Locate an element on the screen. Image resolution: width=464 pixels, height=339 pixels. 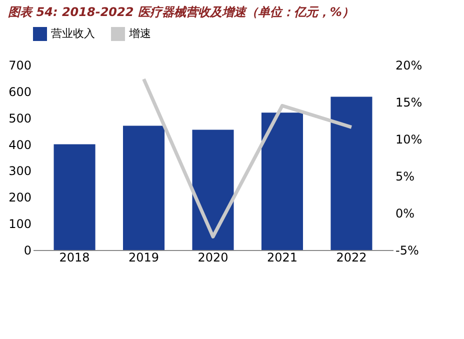
y-tick-label: 400 is located at coordinates (20, 145).